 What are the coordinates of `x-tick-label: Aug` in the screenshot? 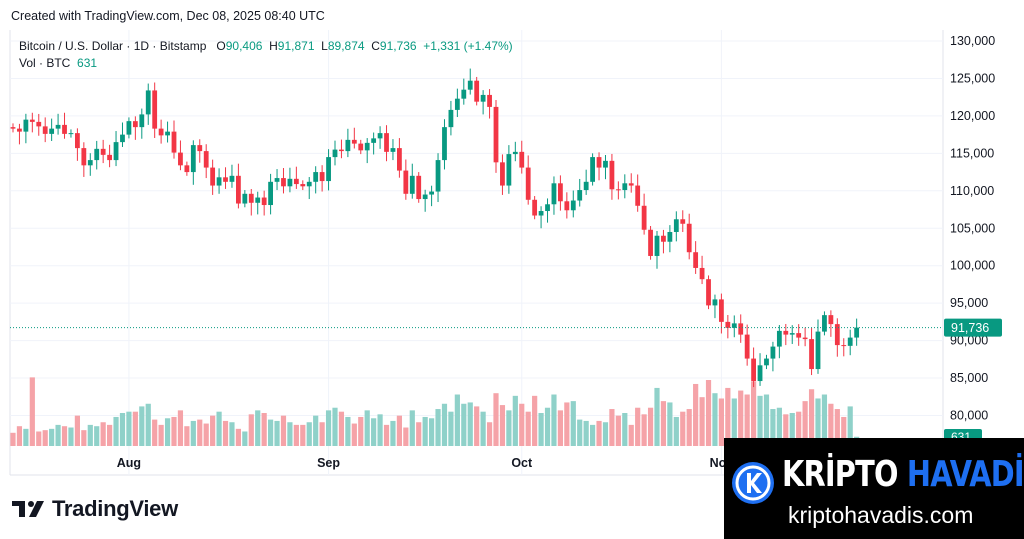 It's located at (129, 463).